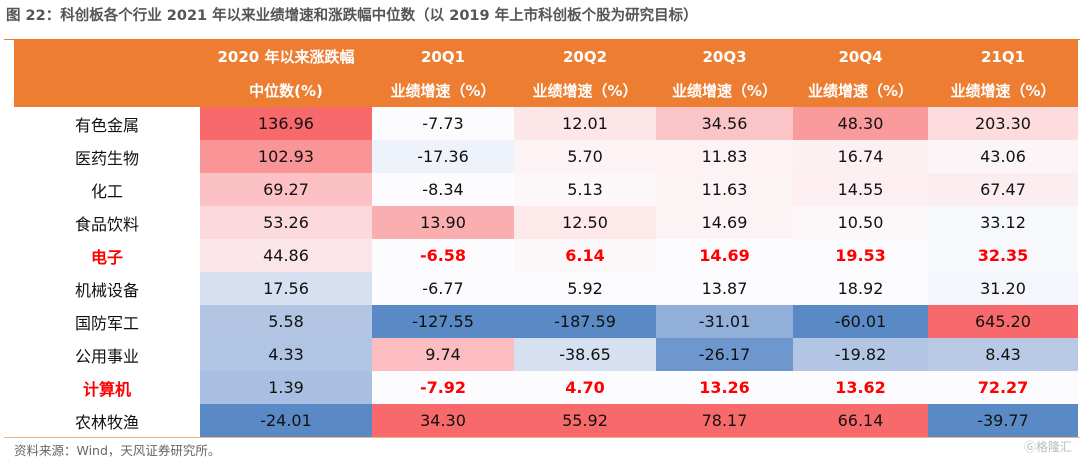  Describe the element at coordinates (724, 57) in the screenshot. I see `column-header: 20Q3` at that location.